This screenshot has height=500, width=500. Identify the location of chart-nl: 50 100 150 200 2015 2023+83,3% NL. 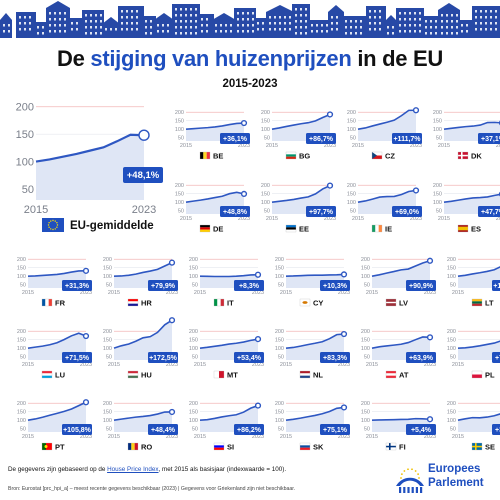
(312, 354).